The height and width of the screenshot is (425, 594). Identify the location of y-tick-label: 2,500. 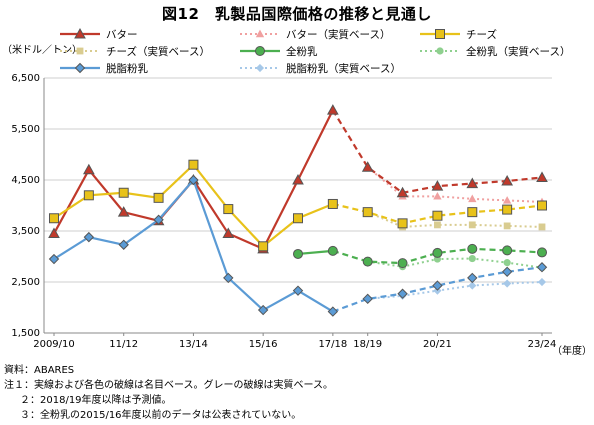
(25, 282).